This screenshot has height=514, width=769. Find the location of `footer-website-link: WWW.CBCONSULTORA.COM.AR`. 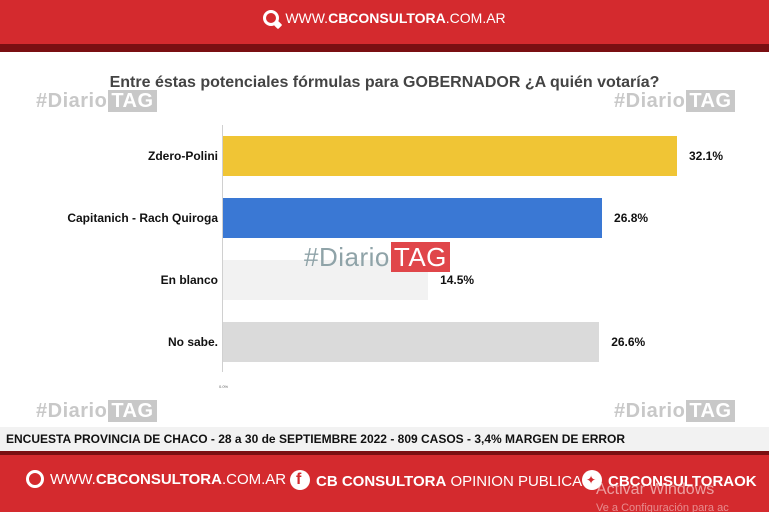

footer-website-link: WWW.CBCONSULTORA.COM.AR is located at coordinates (156, 479).